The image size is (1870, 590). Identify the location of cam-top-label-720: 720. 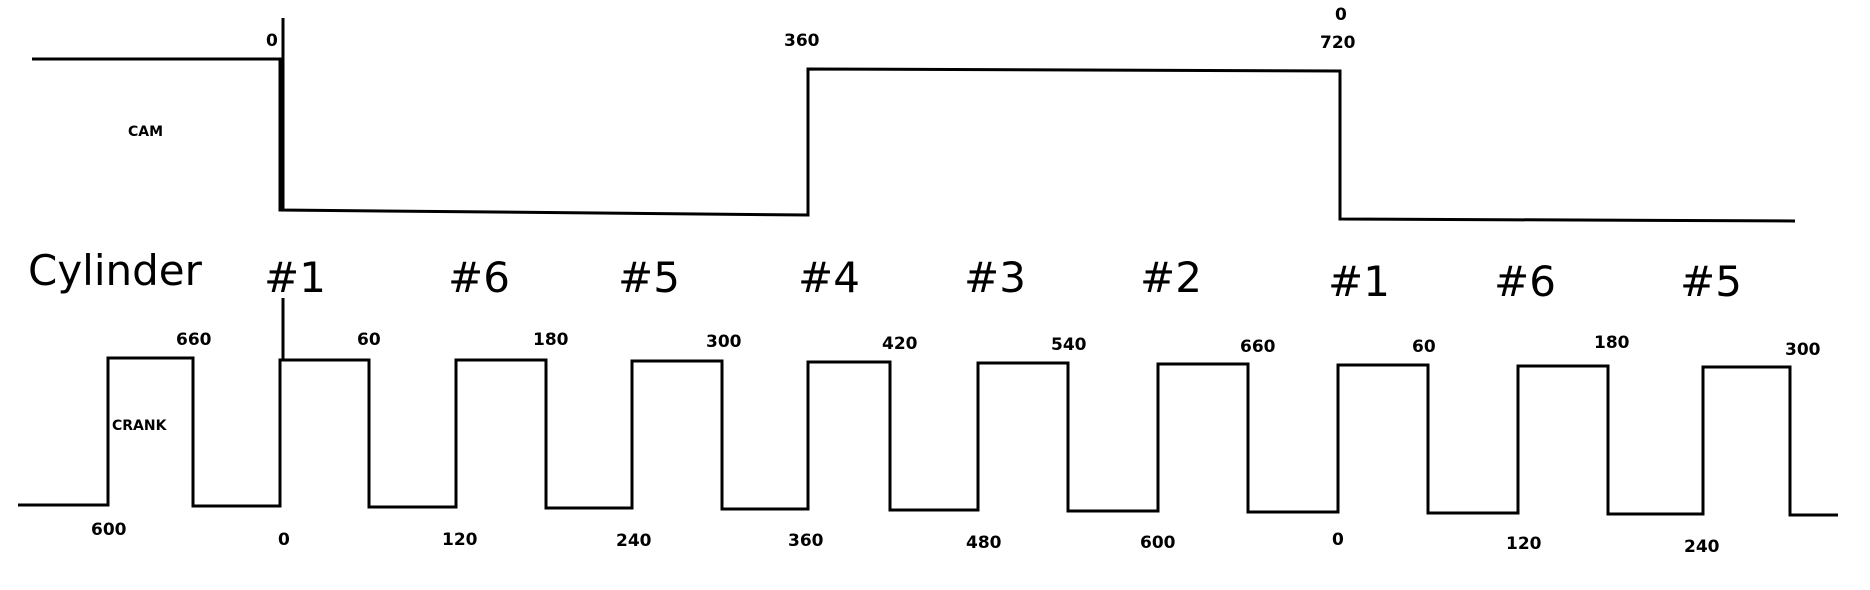
(1338, 43).